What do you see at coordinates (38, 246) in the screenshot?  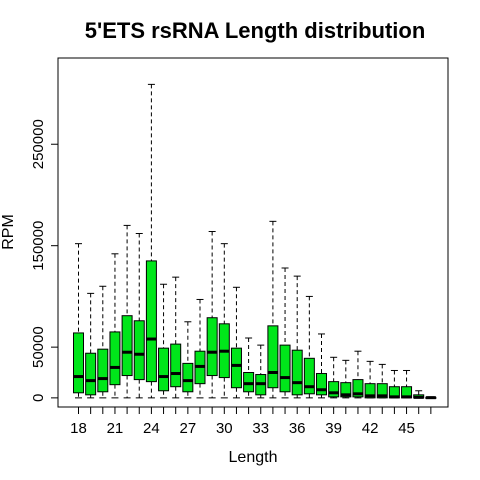 I see `y-tick-label: 150000` at bounding box center [38, 246].